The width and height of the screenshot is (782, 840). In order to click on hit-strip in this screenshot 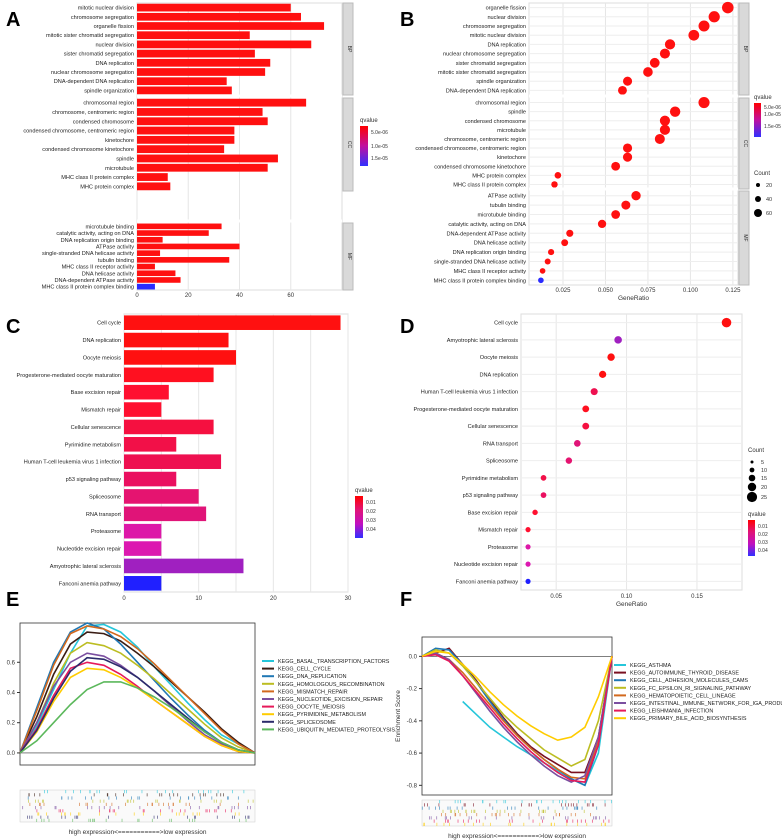, I will do `click(137, 806)`.